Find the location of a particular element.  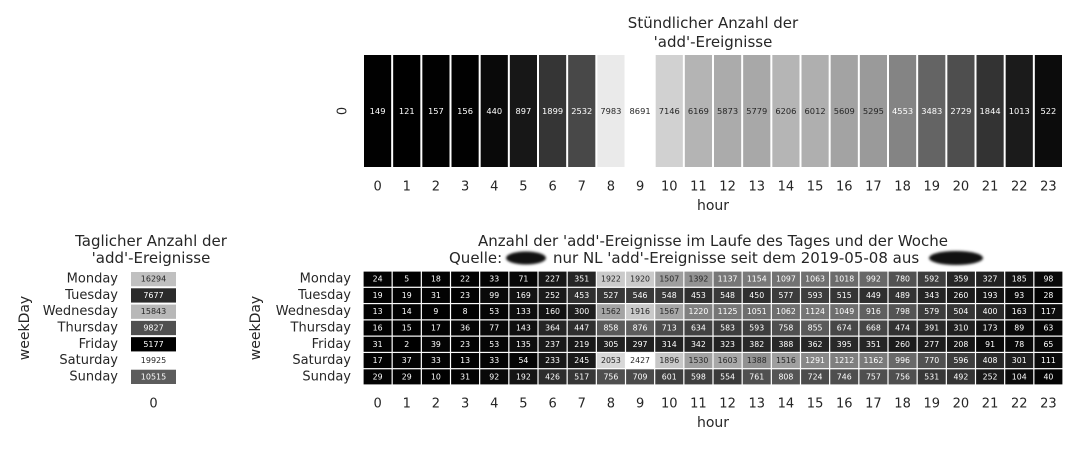

y-tick-label: 0 is located at coordinates (343, 111).